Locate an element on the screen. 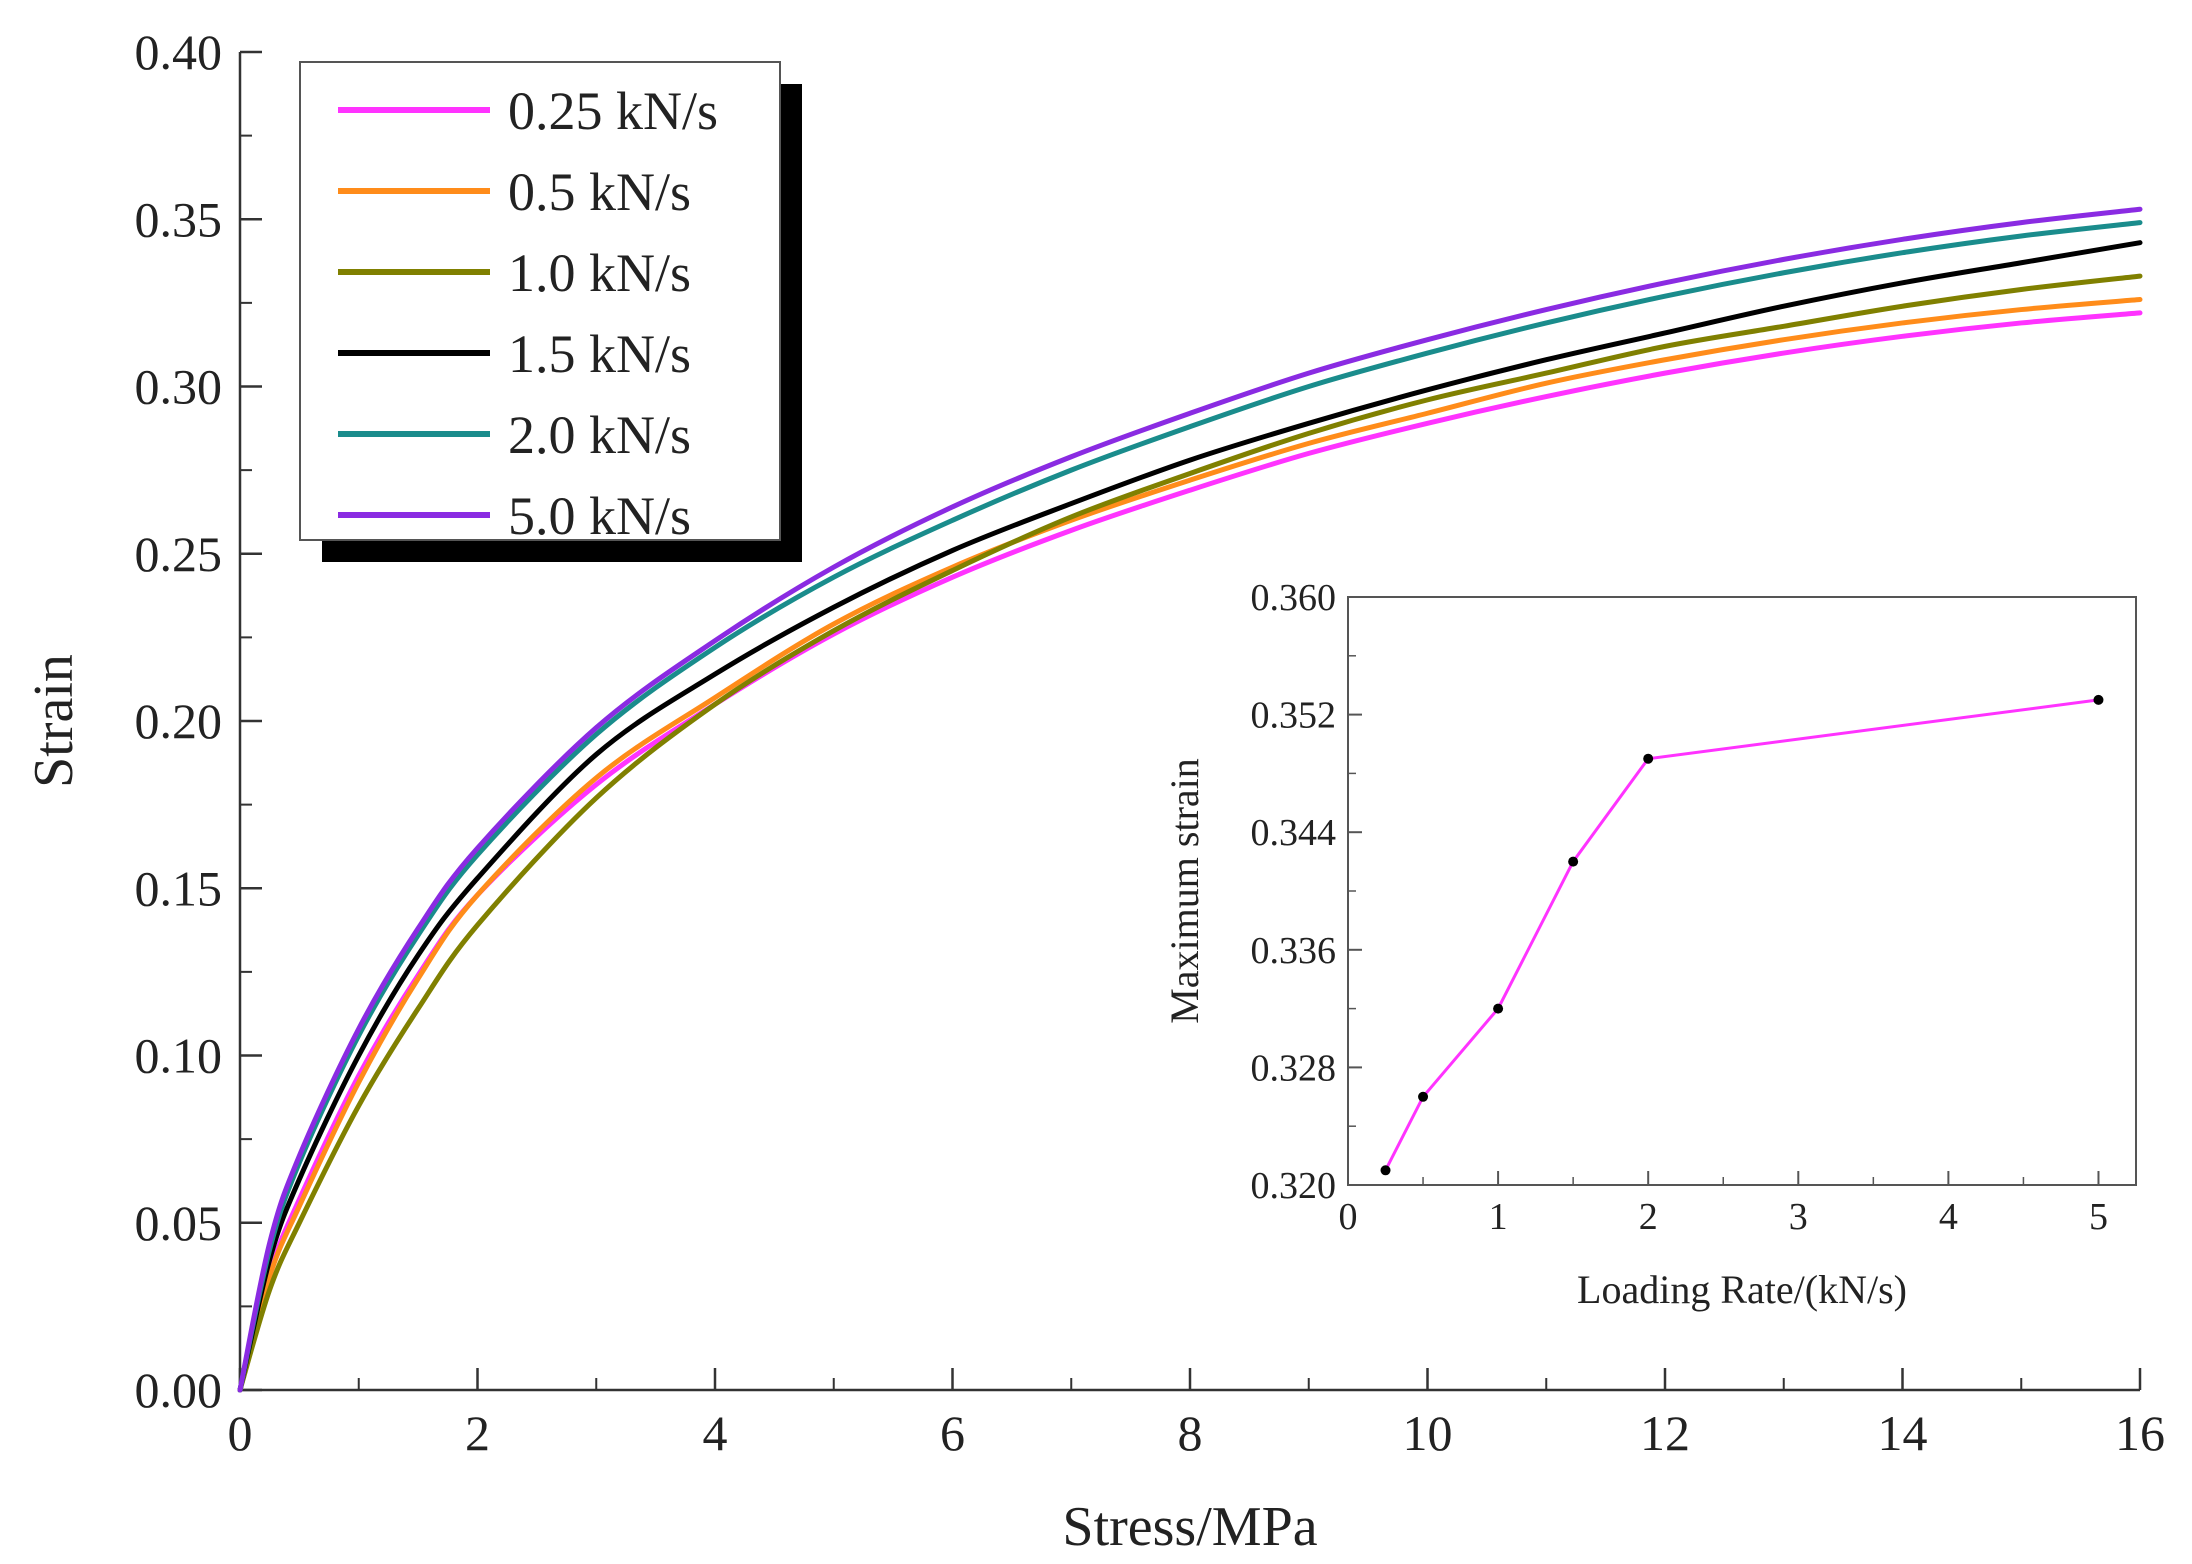 The image size is (2192, 1564). inset-x-axis-title: Loading Rate/(kN/s) is located at coordinates (1742, 1289).